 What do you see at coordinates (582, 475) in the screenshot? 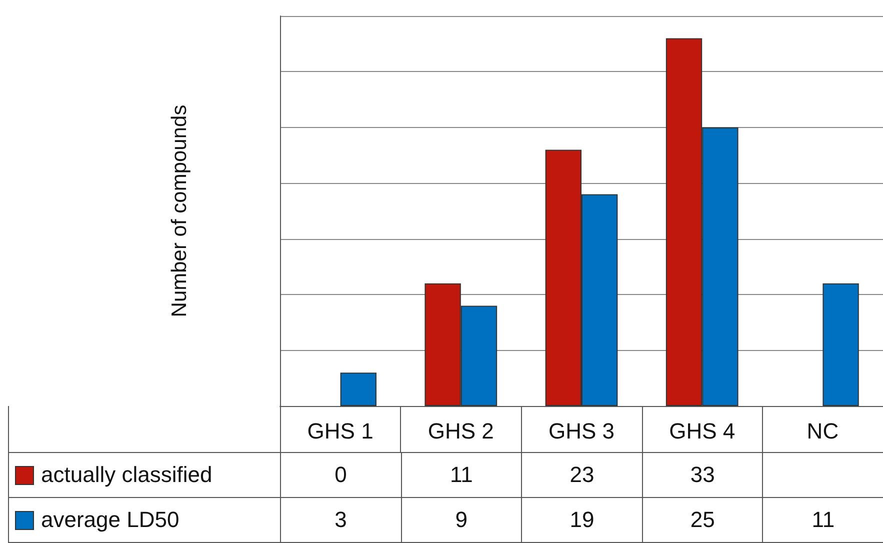
I see `data-label: 23` at bounding box center [582, 475].